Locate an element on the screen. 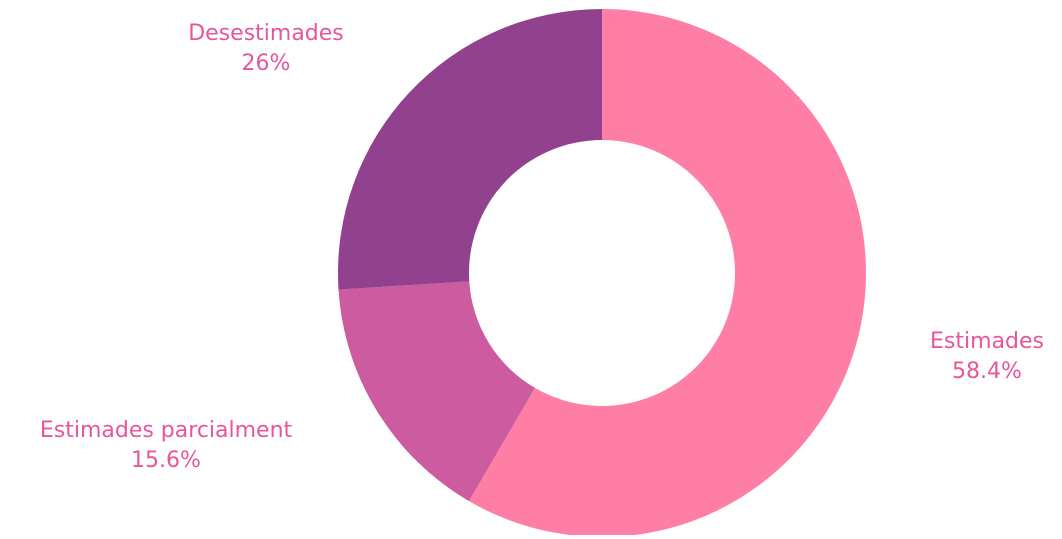  slice-label-desestimades-name: Desestimades is located at coordinates (266, 33).